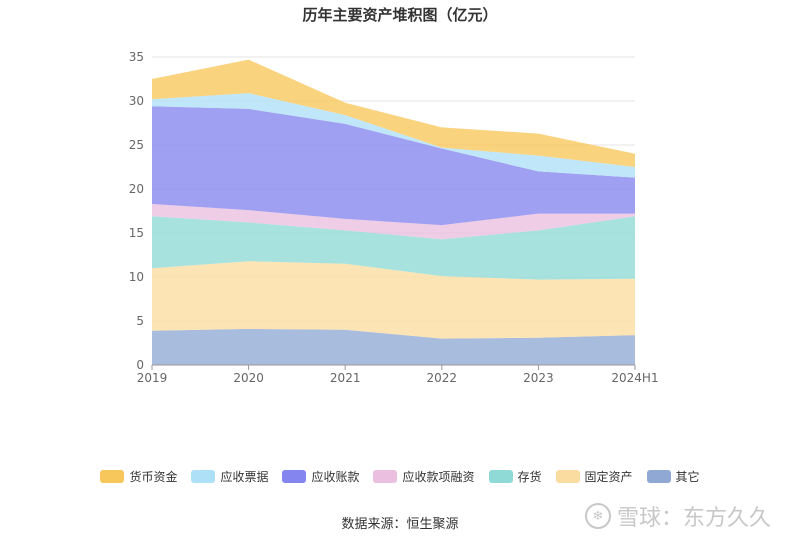 Image resolution: width=800 pixels, height=540 pixels. I want to click on legend-label: 存货, so click(529, 477).